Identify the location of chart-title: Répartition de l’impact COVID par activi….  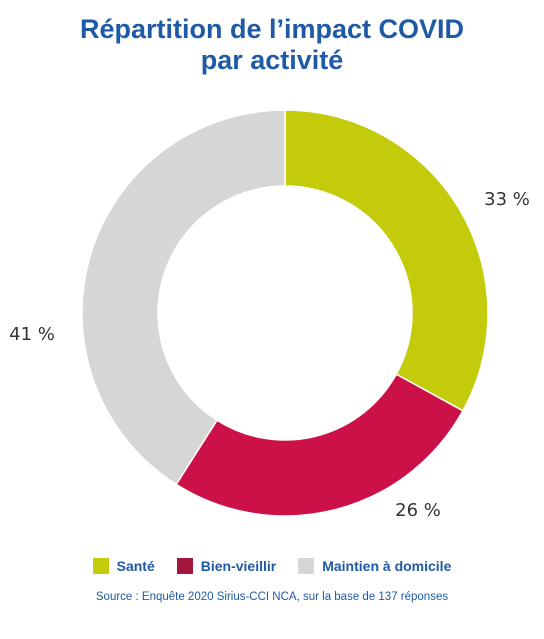
(272, 45).